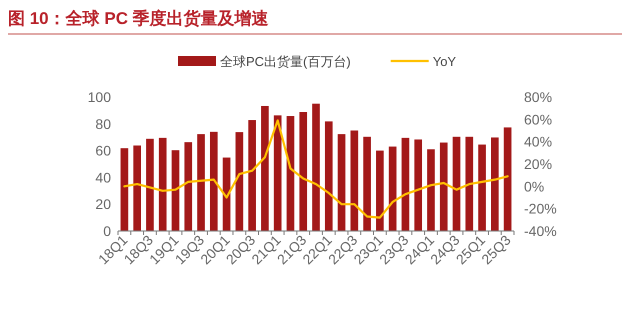 The image size is (630, 326). Describe the element at coordinates (103, 204) in the screenshot. I see `y-tick-label: 20` at that location.